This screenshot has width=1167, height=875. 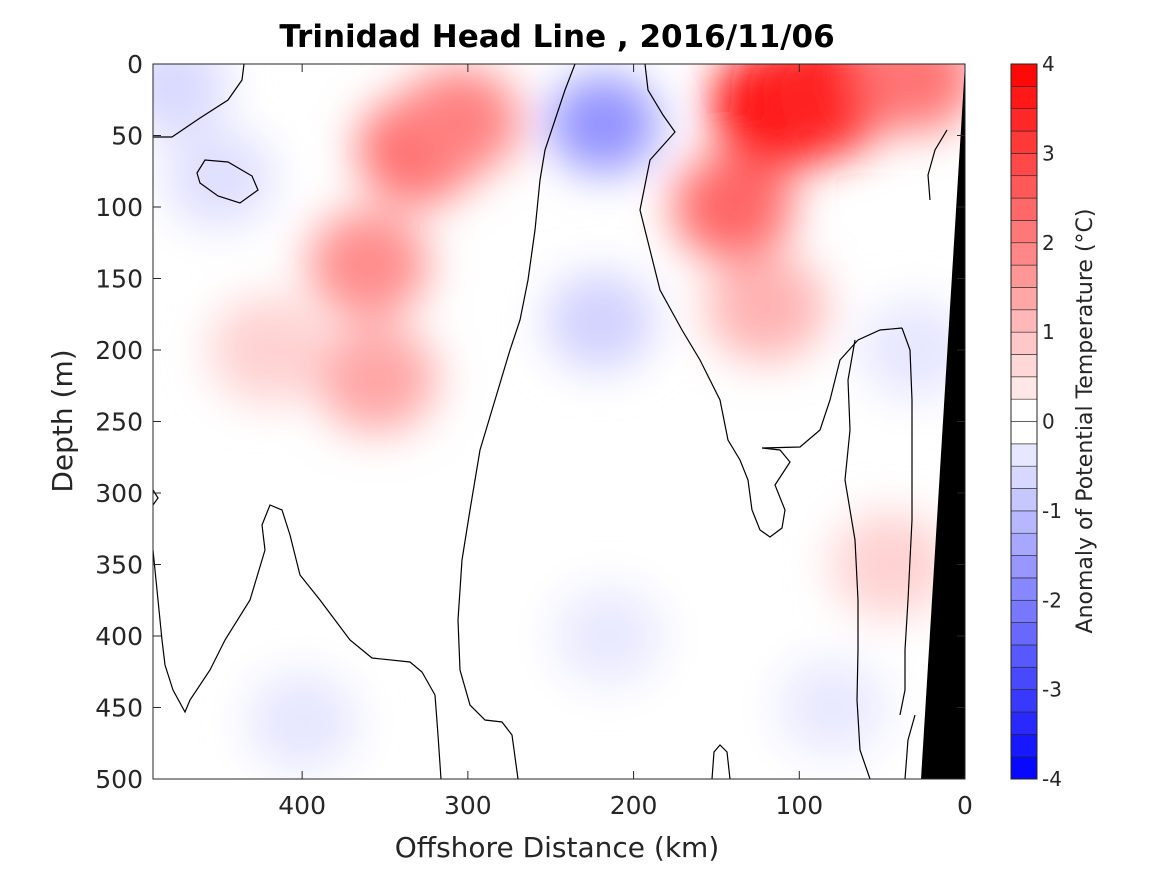 What do you see at coordinates (1048, 153) in the screenshot?
I see `colorbar-tick-label: 3` at bounding box center [1048, 153].